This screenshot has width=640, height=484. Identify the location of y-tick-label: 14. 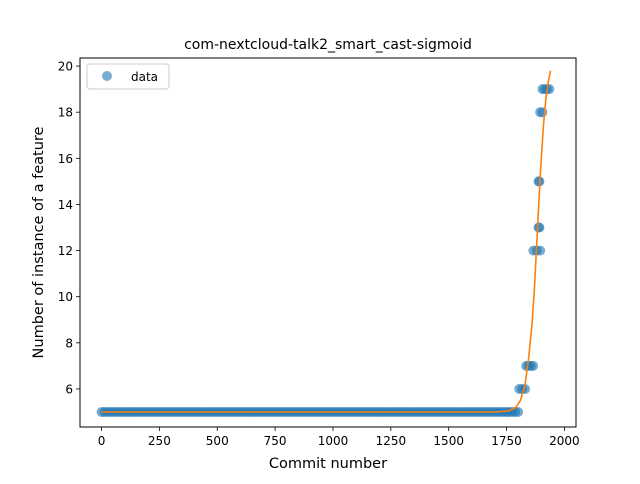
(65, 205).